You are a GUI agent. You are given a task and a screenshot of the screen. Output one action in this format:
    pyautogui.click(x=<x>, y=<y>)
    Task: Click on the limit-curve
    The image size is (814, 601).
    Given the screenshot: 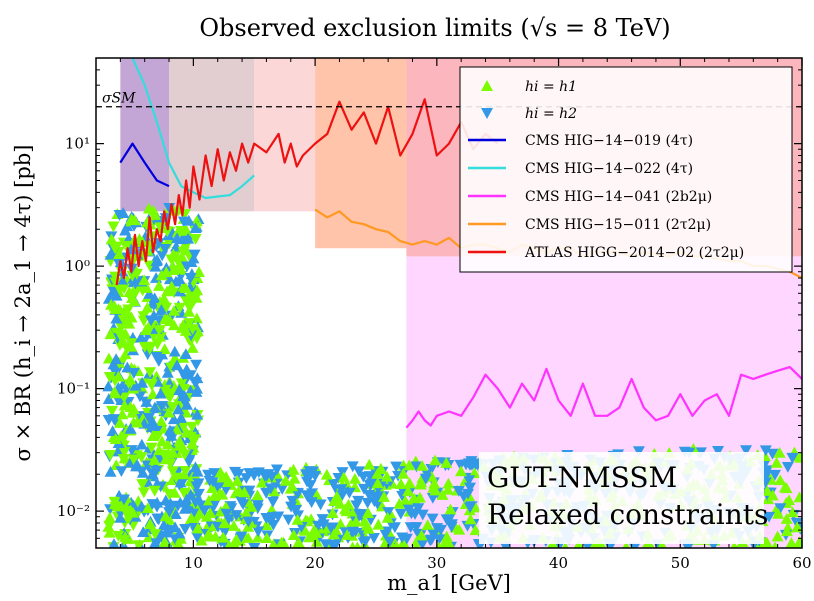 What is the action you would take?
    pyautogui.click(x=307, y=192)
    